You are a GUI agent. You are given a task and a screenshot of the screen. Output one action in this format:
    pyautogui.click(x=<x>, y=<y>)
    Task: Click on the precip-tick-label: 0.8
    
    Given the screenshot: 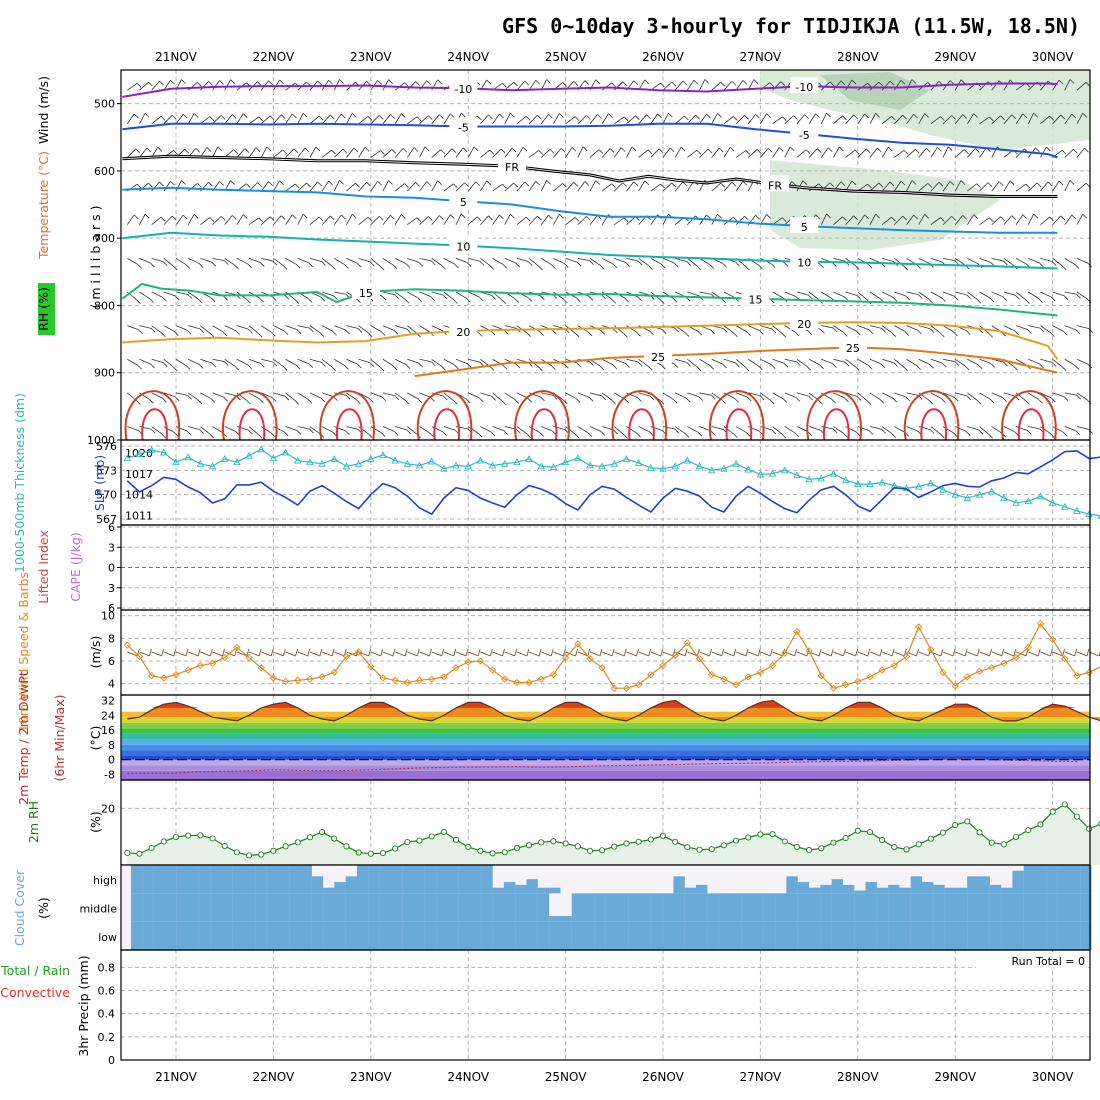 What is the action you would take?
    pyautogui.click(x=107, y=967)
    